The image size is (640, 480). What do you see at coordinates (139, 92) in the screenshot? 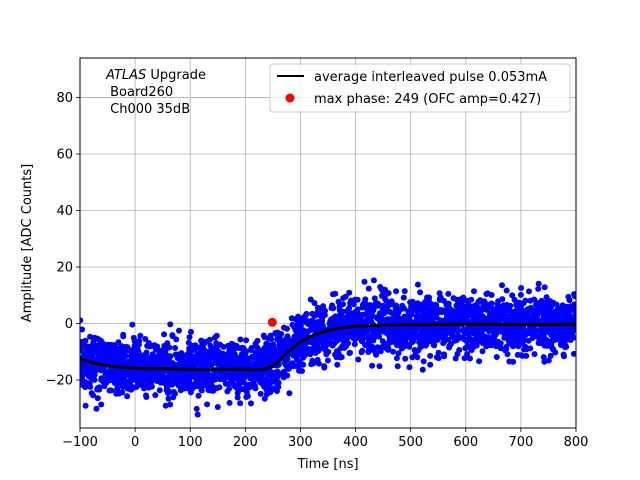
I see `annotation-board: Board260` at bounding box center [139, 92].